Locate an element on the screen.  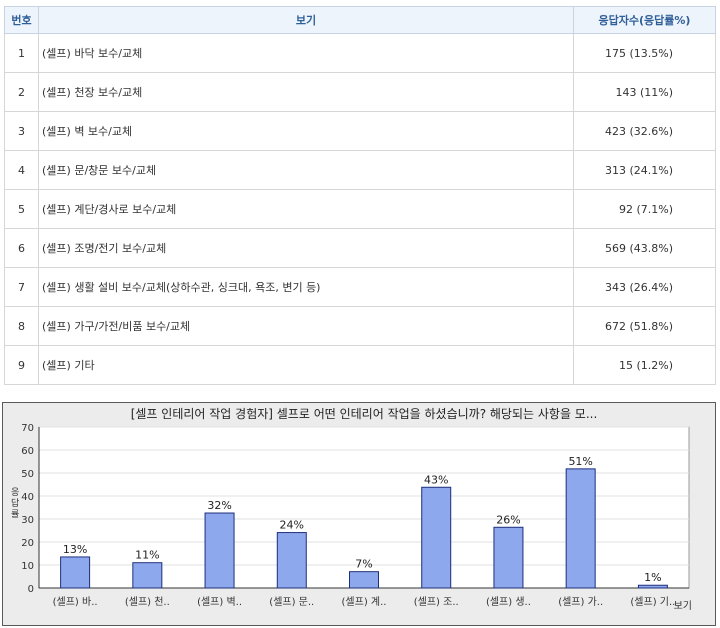
data-label: 32% is located at coordinates (219, 505).